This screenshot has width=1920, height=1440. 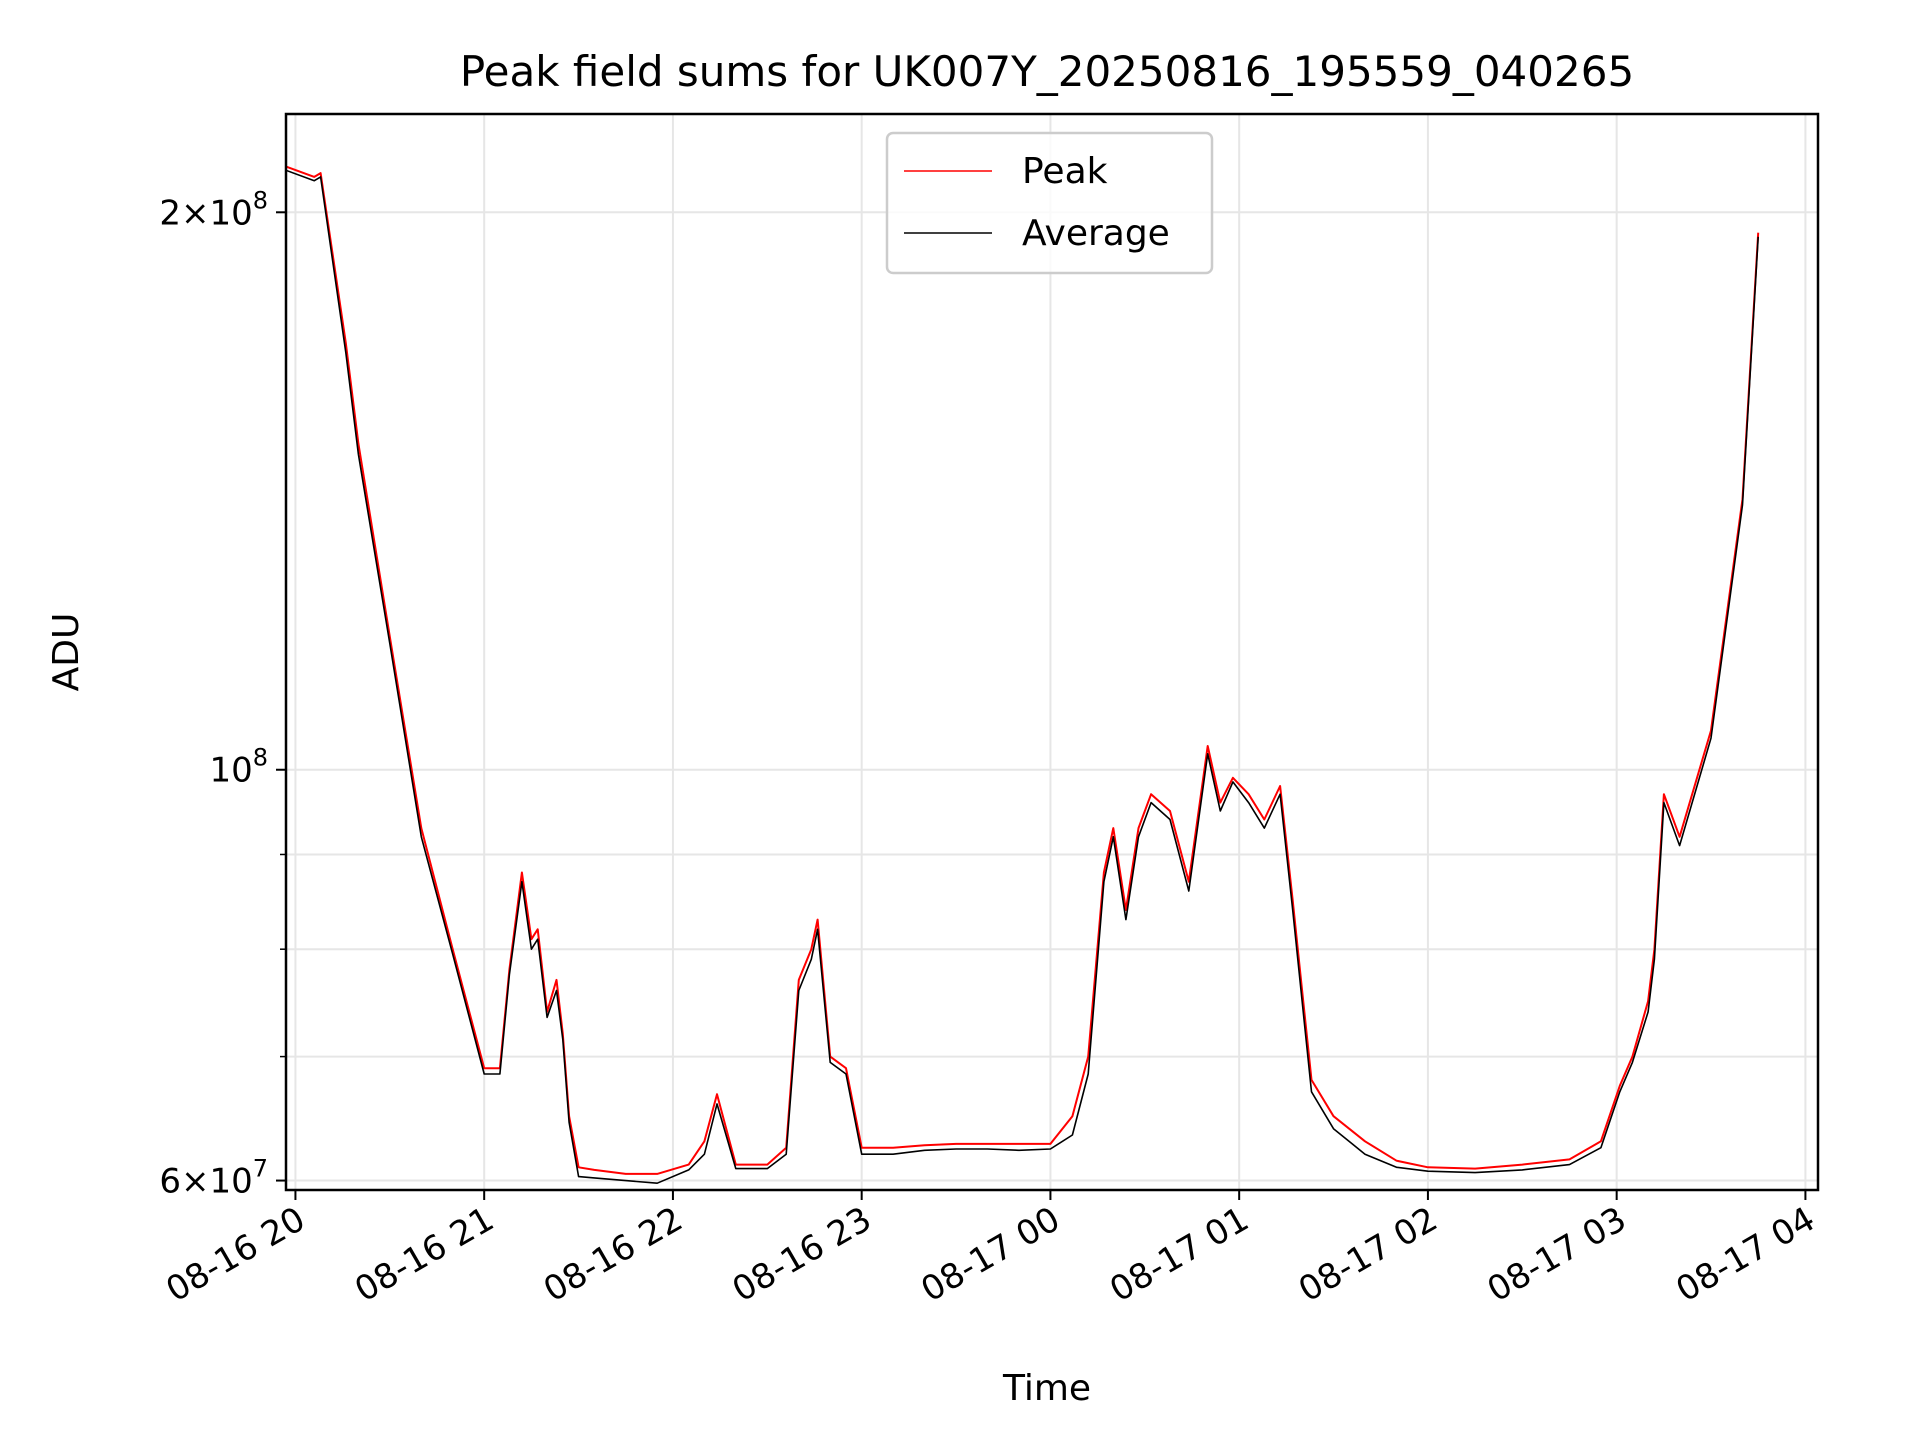 What do you see at coordinates (66, 652) in the screenshot?
I see `y-axis-label: ADU` at bounding box center [66, 652].